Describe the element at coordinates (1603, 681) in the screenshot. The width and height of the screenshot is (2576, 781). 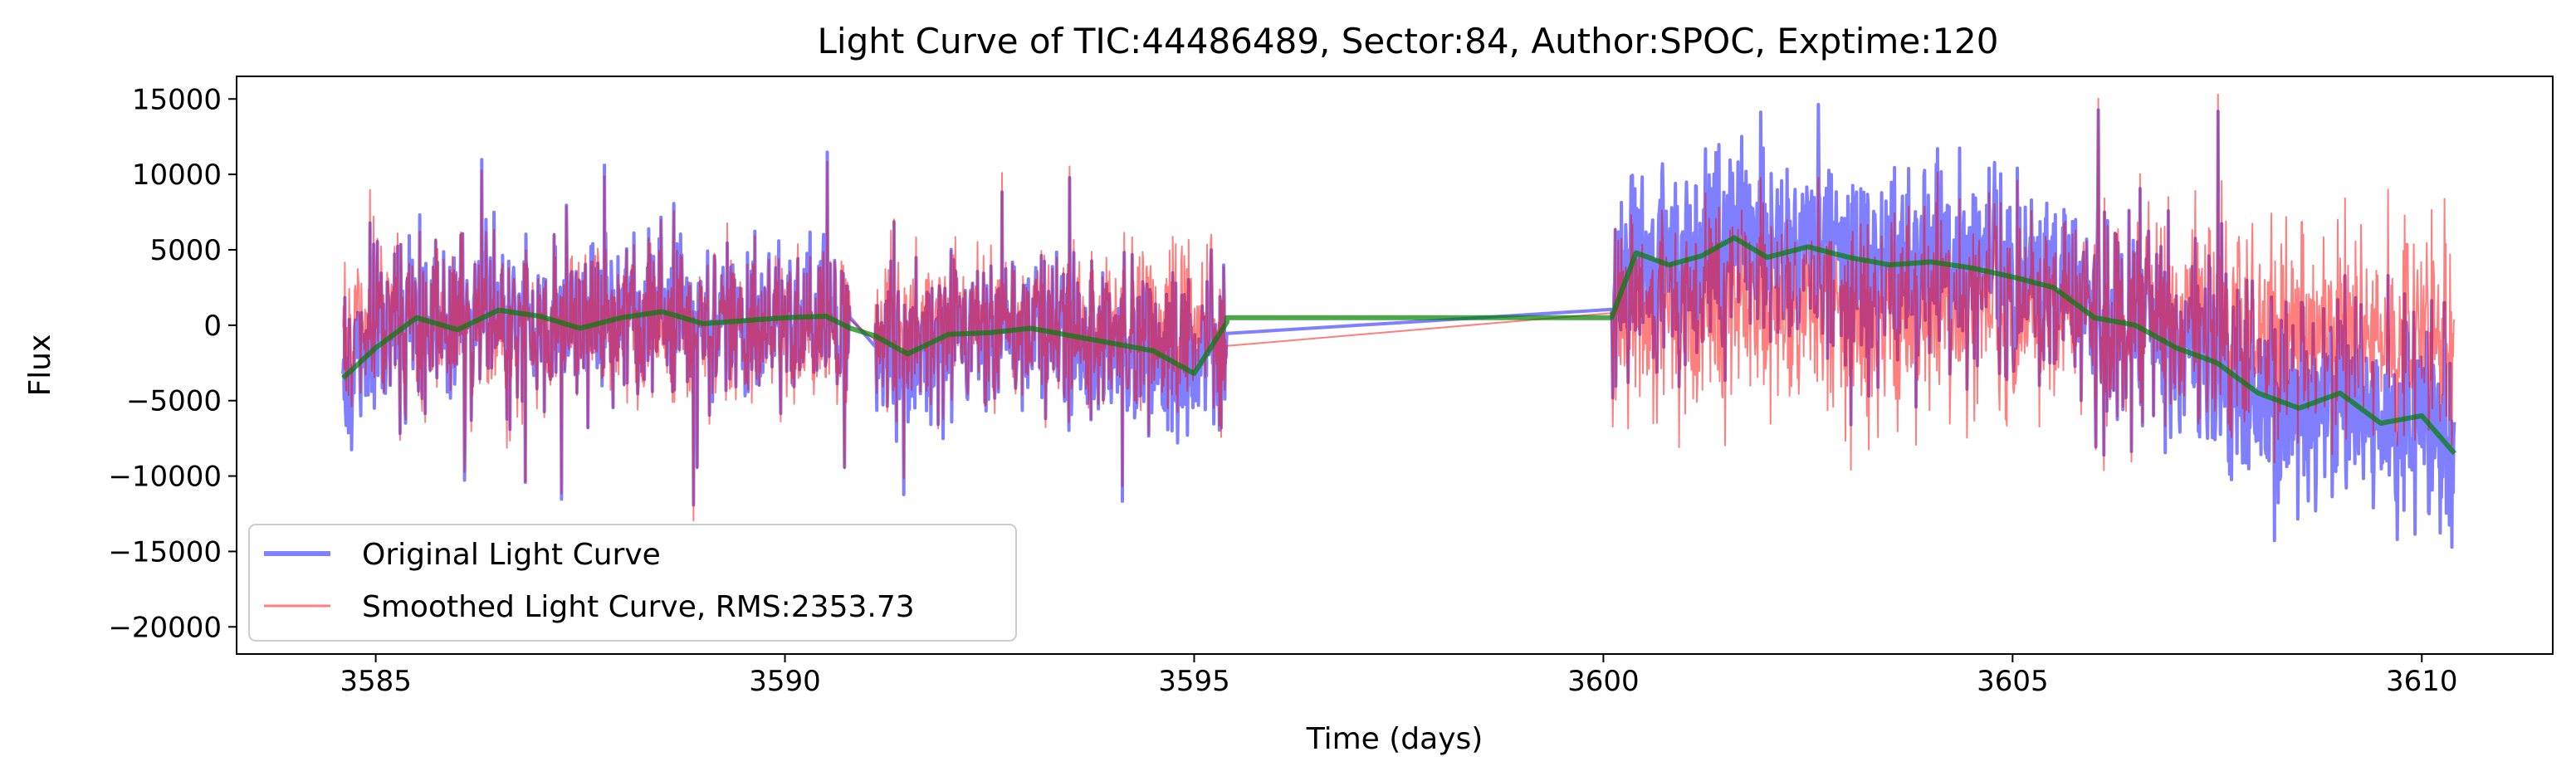
I see `x-tick-label: 3600` at that location.